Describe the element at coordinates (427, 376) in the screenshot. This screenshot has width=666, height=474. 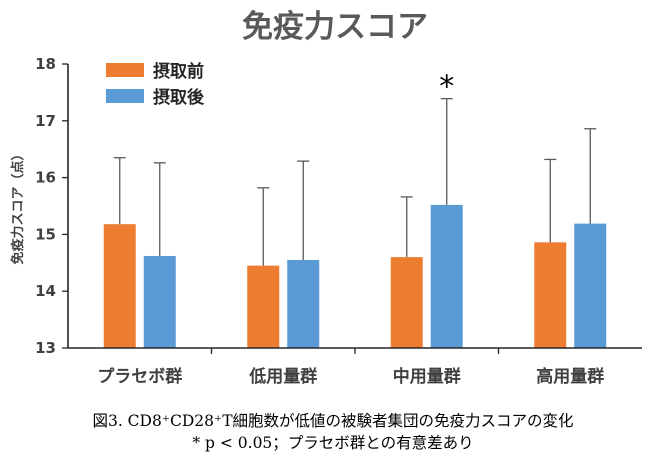
I see `category-label-2: 中用量群` at that location.